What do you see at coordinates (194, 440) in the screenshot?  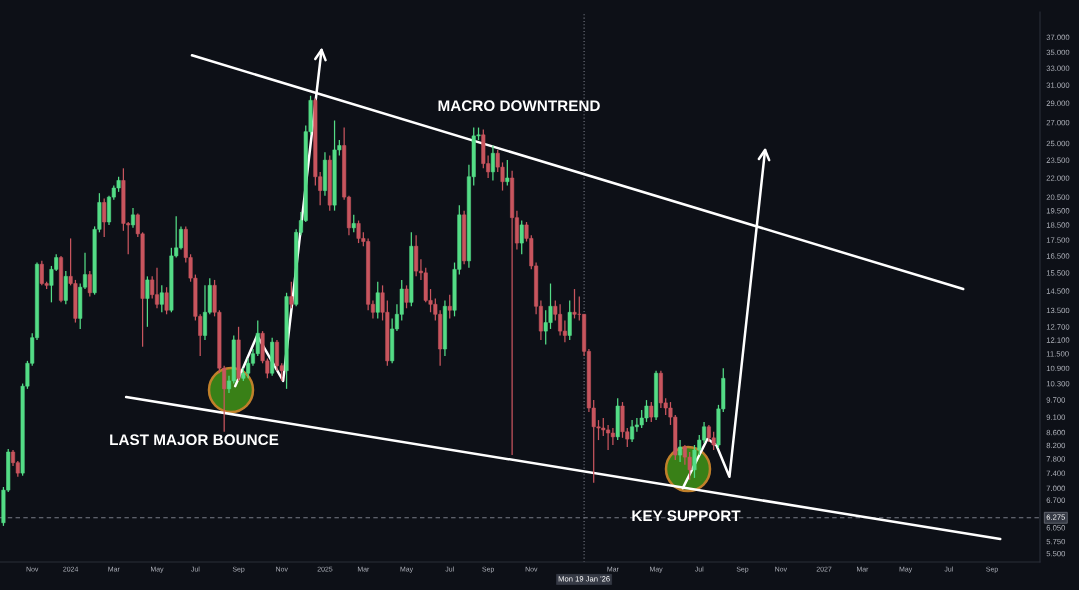 I see `annotation: LAST MAJOR BOUNCE` at bounding box center [194, 440].